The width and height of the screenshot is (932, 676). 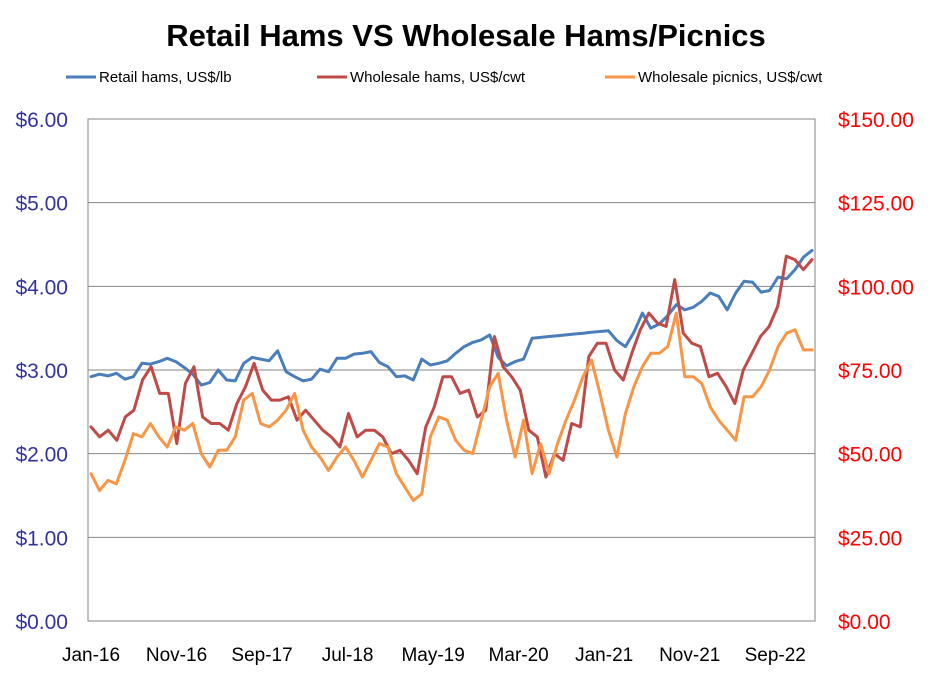 I want to click on y-left-tick-label: $3.00, so click(x=41, y=371).